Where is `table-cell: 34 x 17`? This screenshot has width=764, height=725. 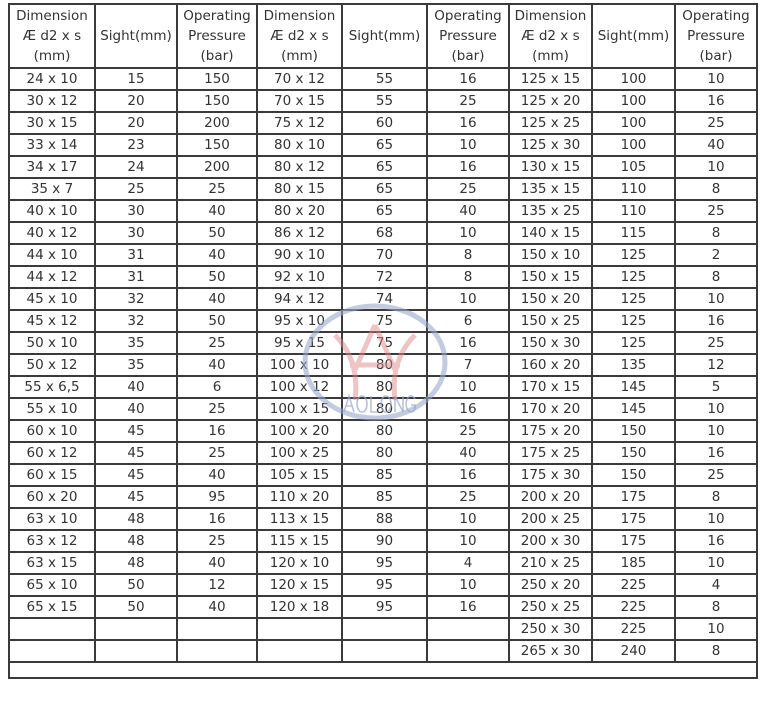 table-cell: 34 x 17 is located at coordinates (52, 167).